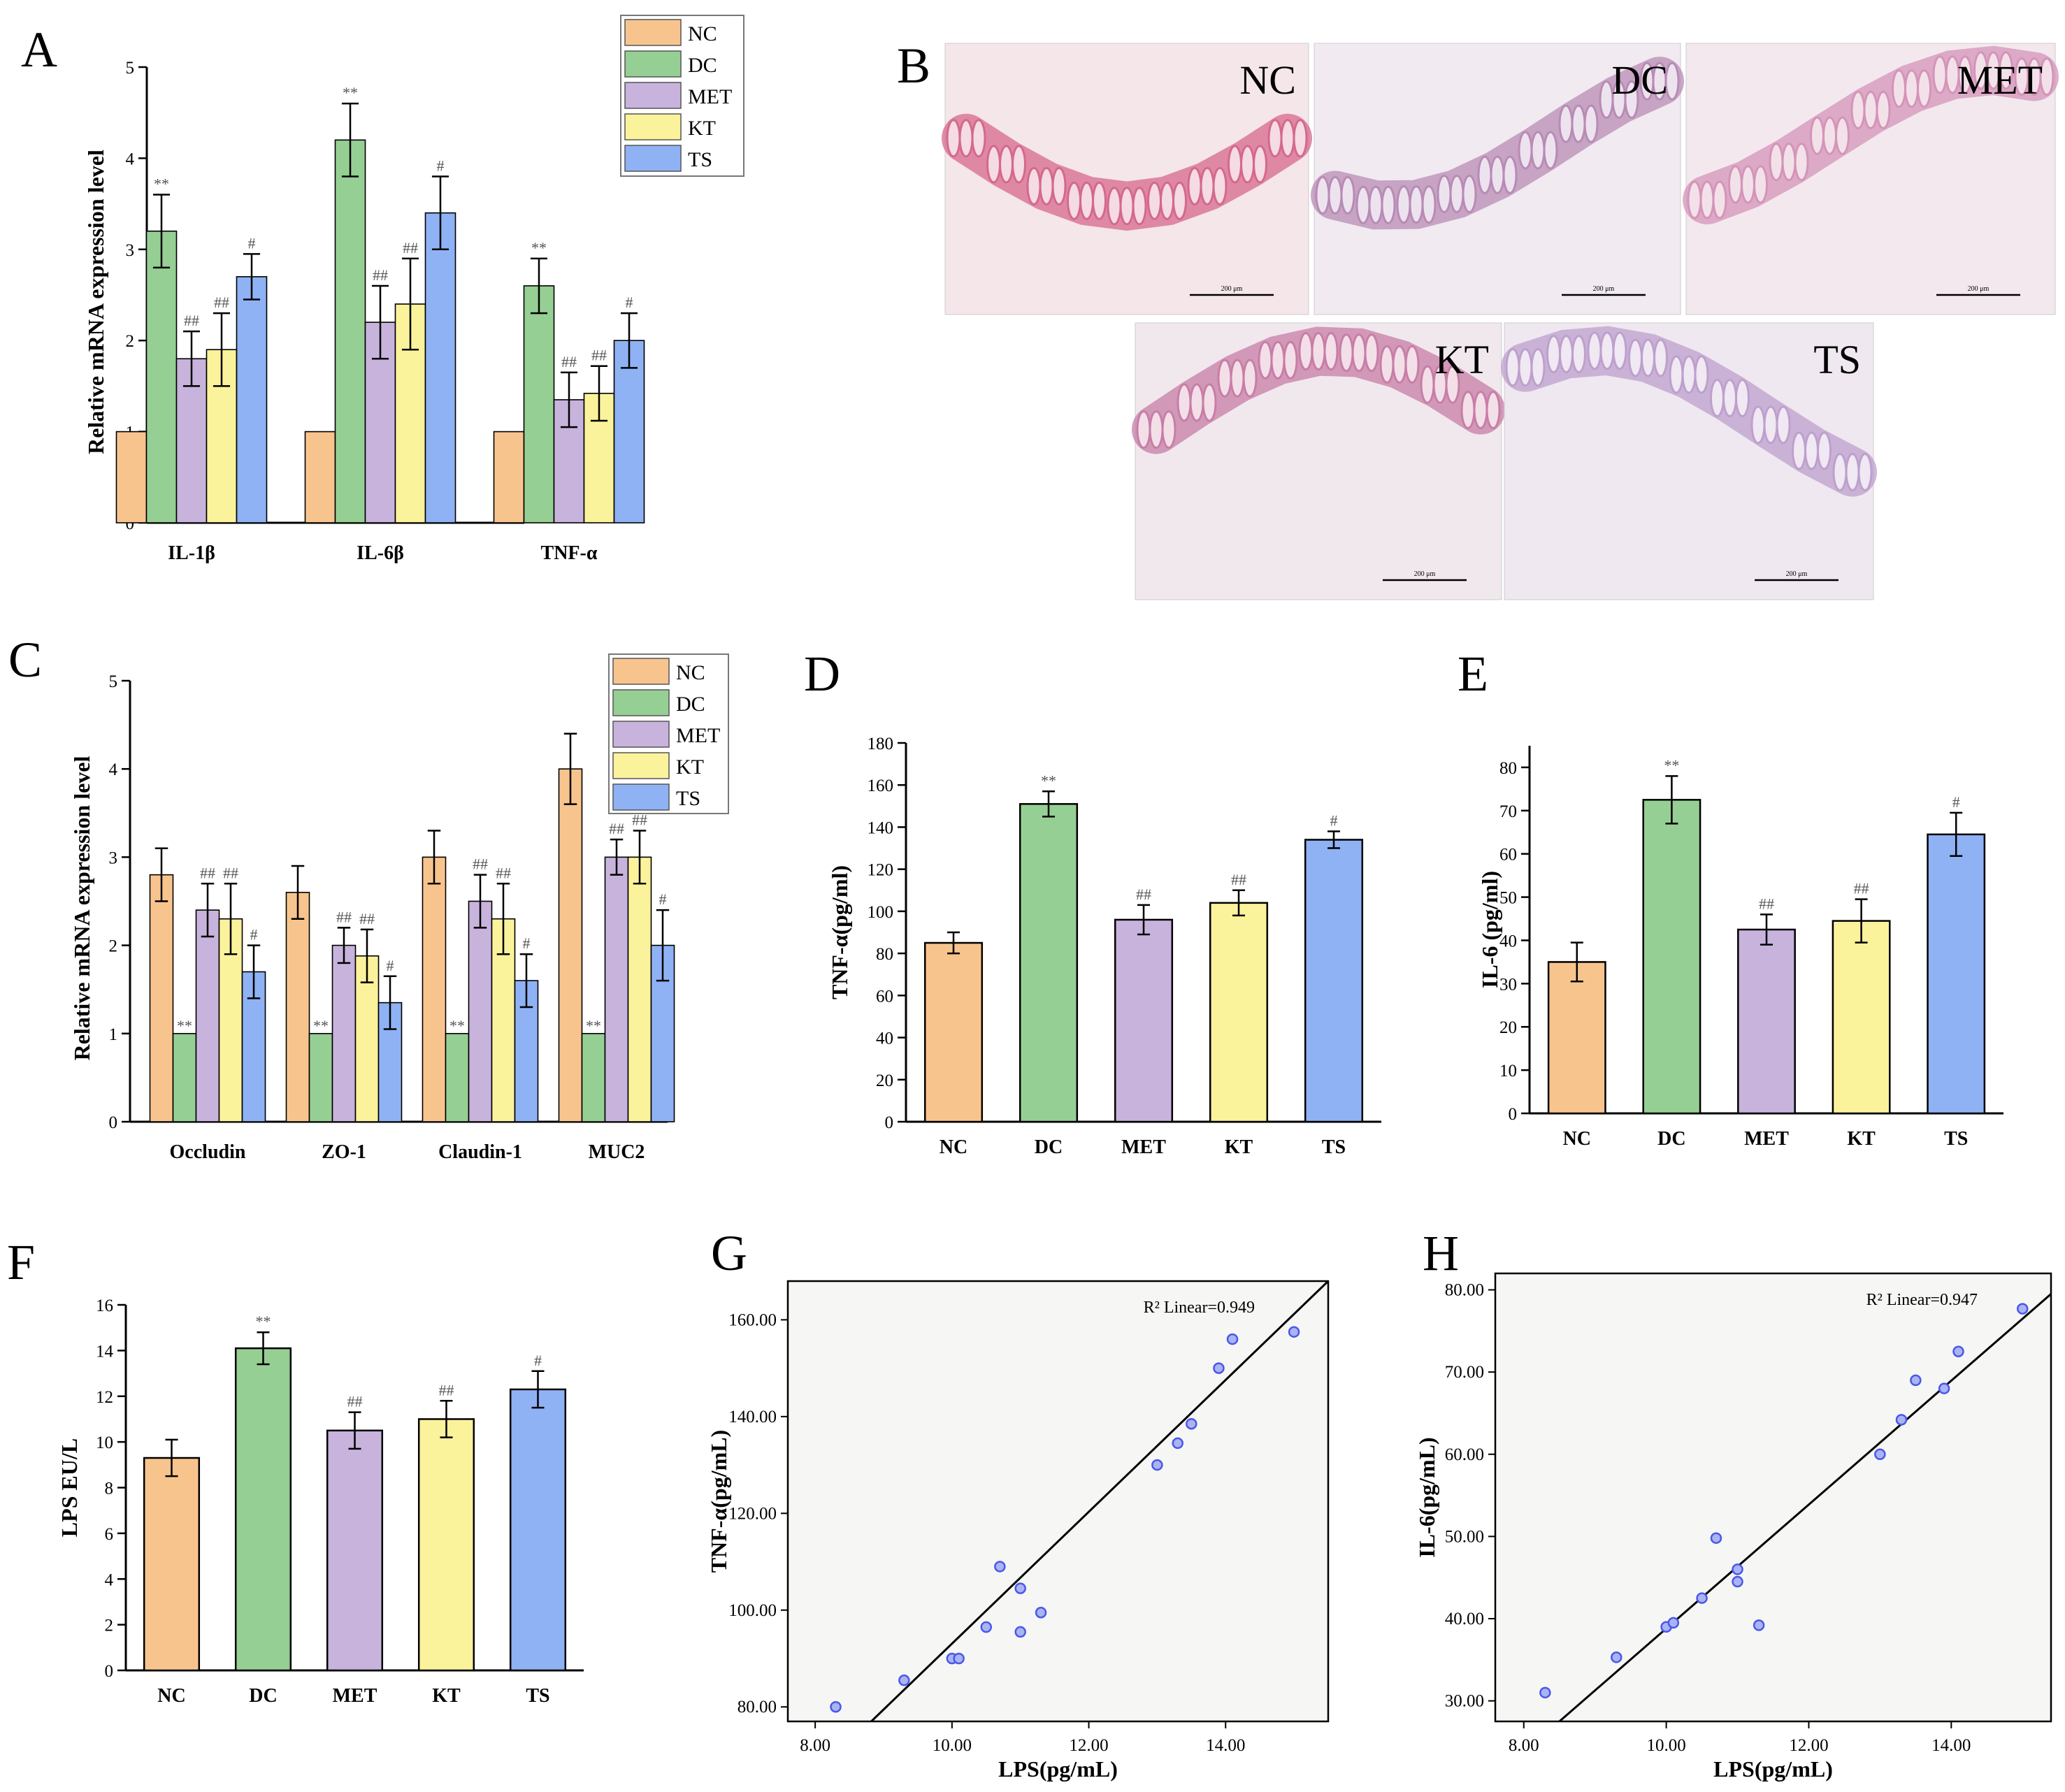  I want to click on panel-C-y-tick-label: 1, so click(113, 1034).